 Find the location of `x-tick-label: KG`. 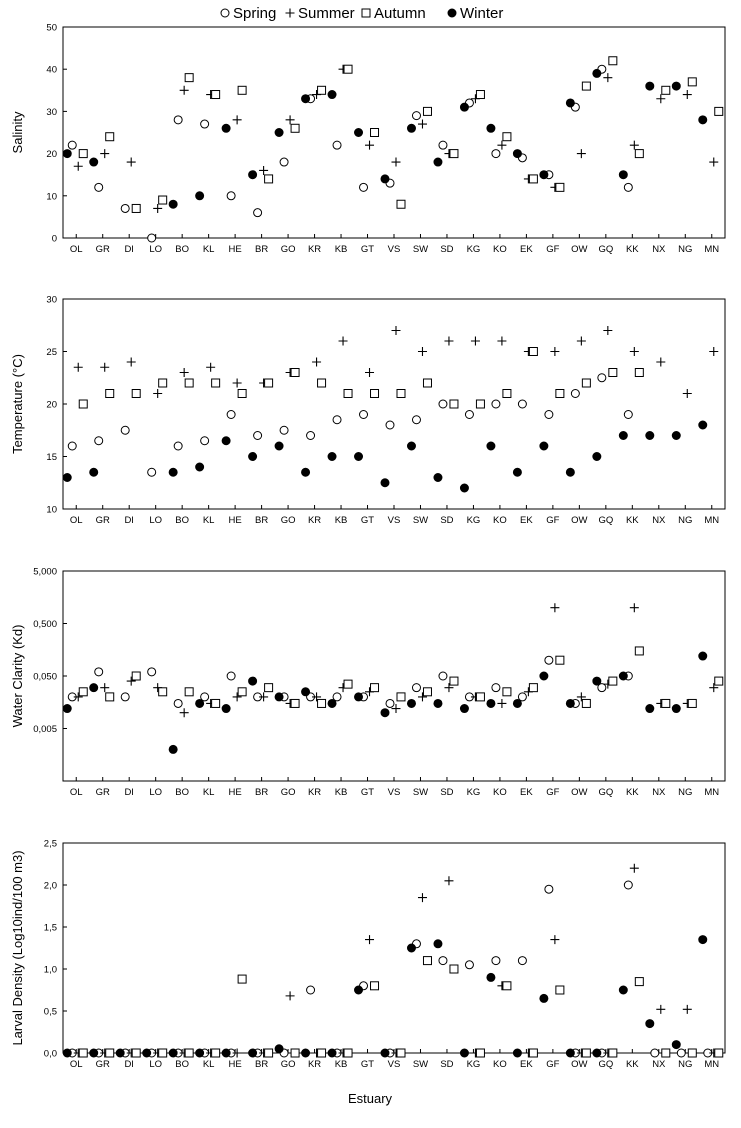

x-tick-label: KG is located at coordinates (474, 1064).